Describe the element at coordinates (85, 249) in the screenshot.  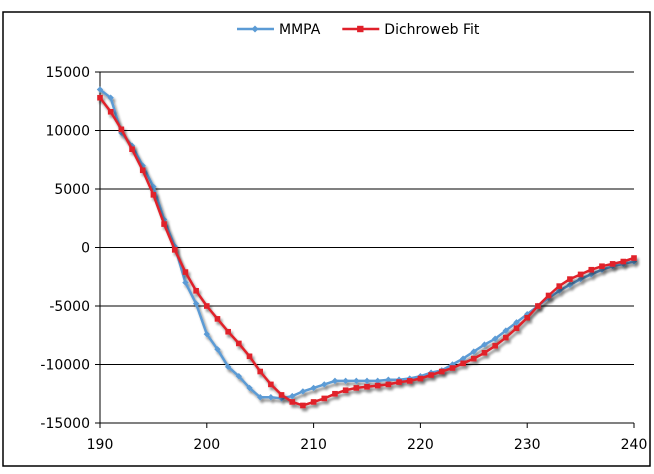
I see `y-tick-label: 0` at that location.